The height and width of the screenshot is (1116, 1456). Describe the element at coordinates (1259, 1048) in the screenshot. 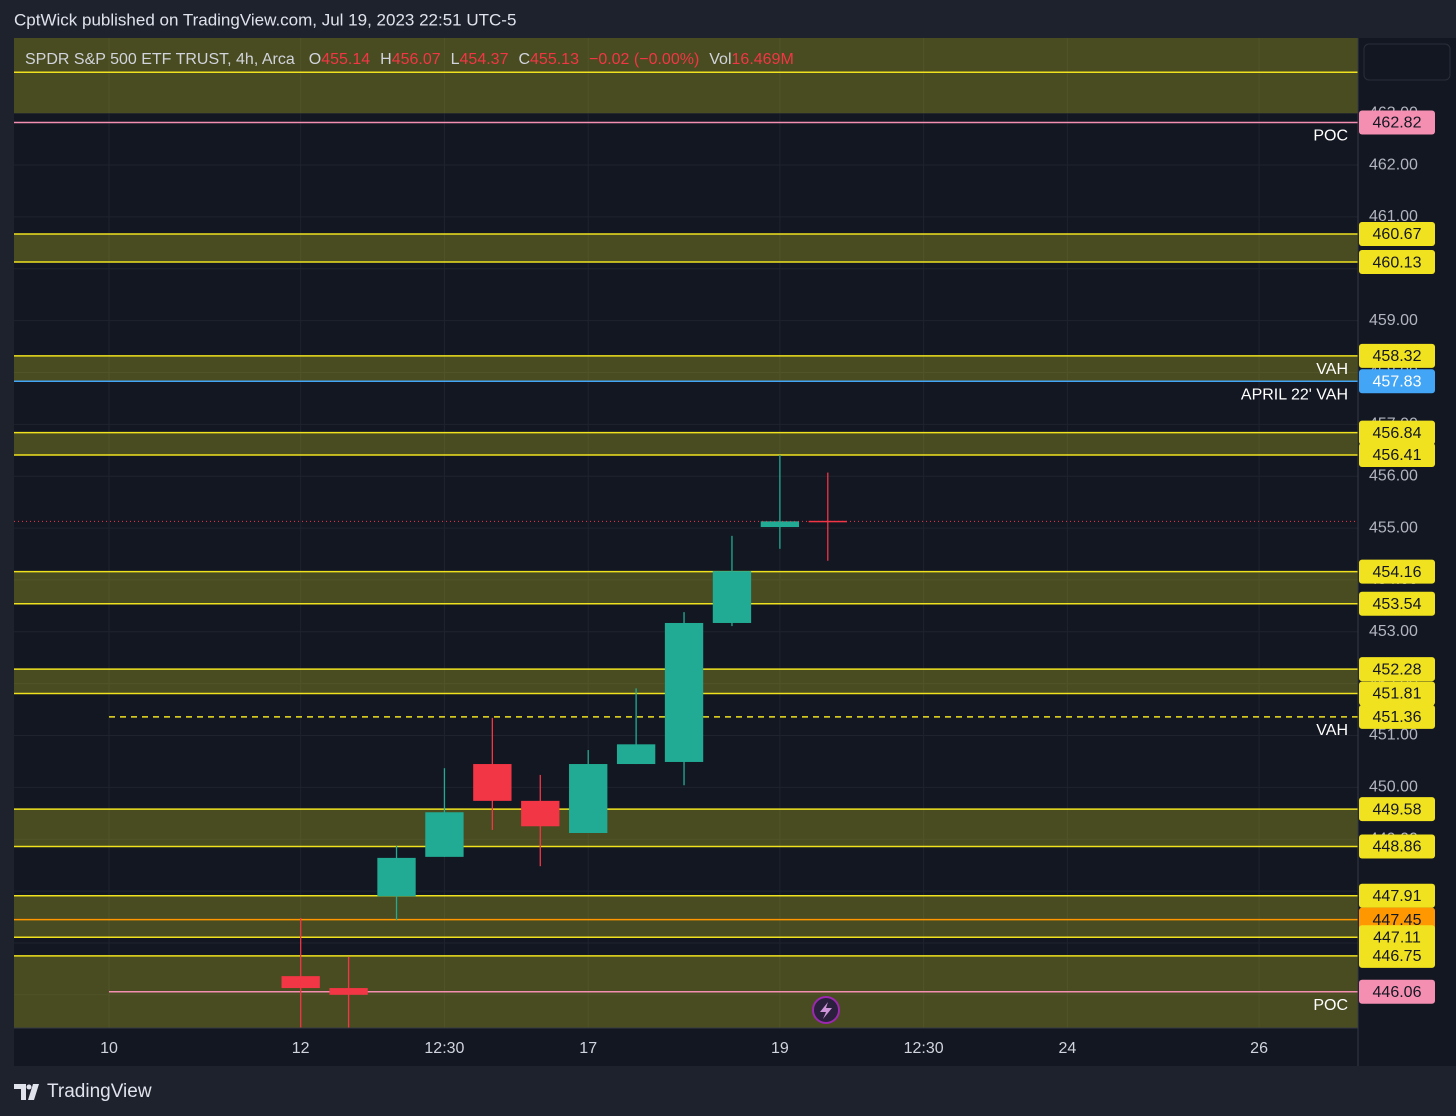

I see `x-tick-label: 26` at that location.